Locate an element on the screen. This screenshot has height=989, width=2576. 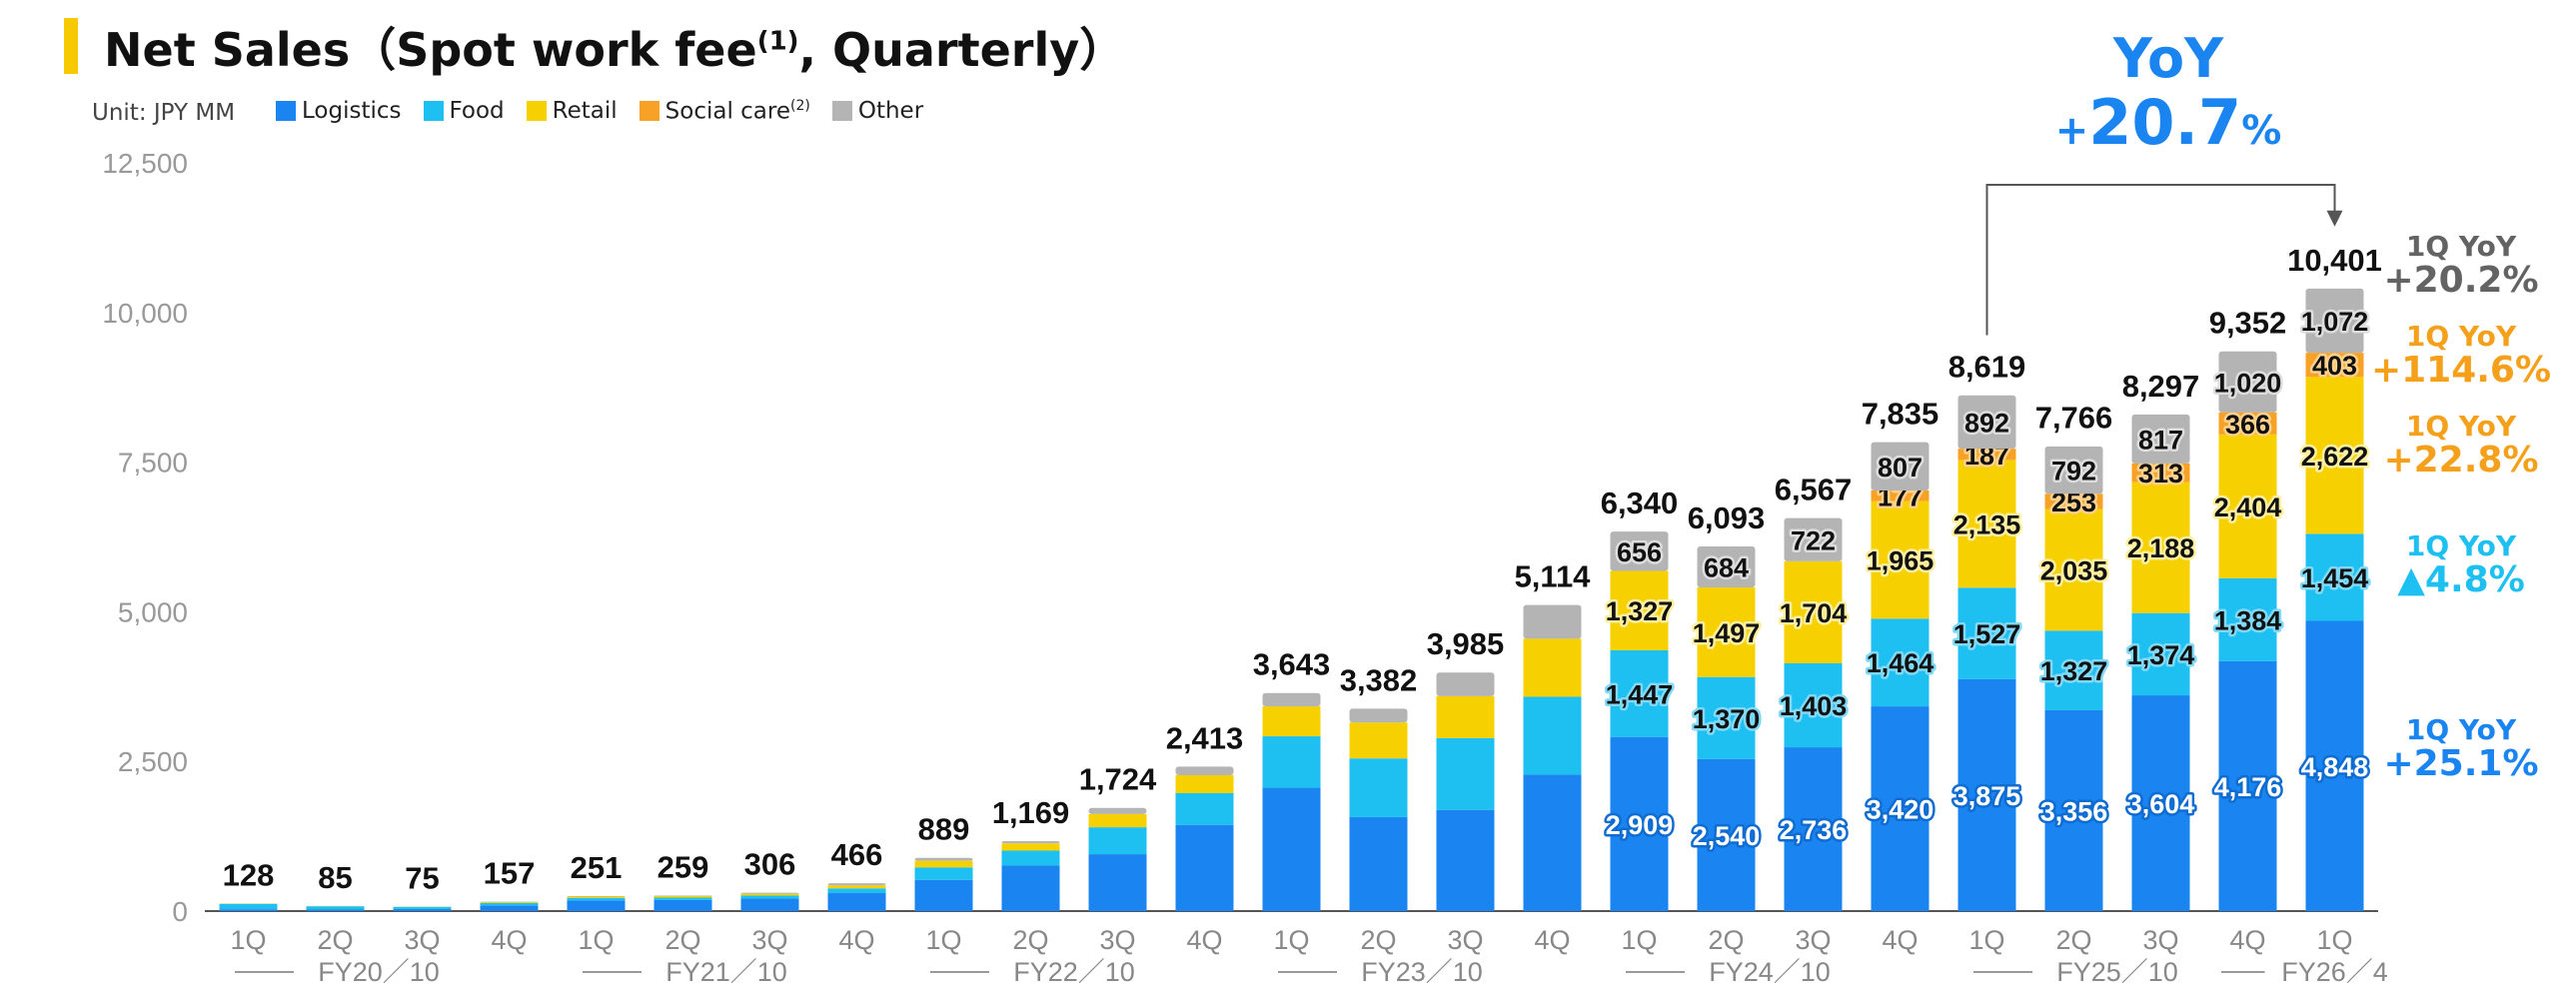
segment-value-label: 1,527 is located at coordinates (1987, 634).